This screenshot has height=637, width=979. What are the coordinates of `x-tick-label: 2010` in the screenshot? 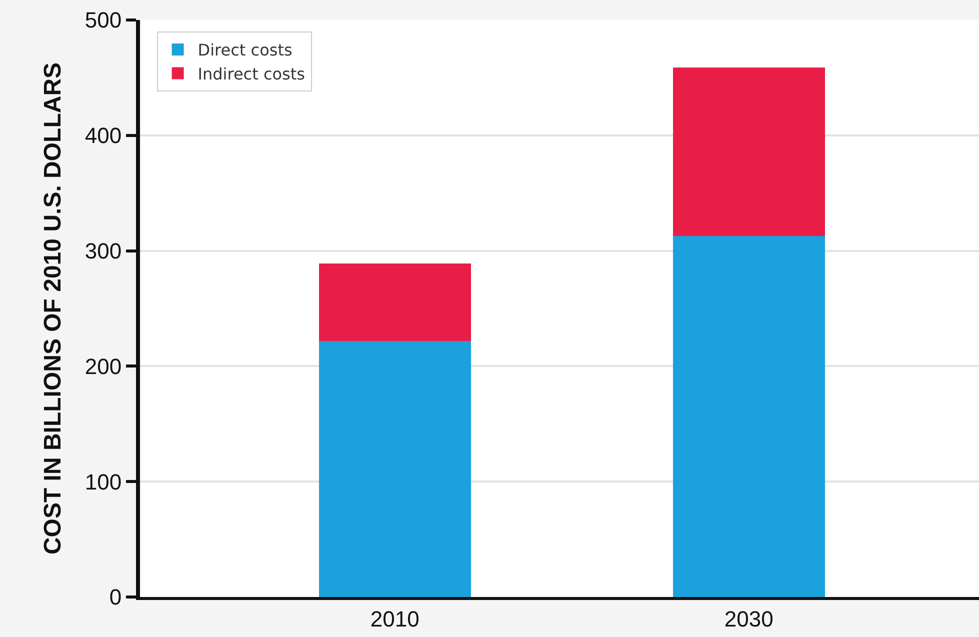 It's located at (395, 619).